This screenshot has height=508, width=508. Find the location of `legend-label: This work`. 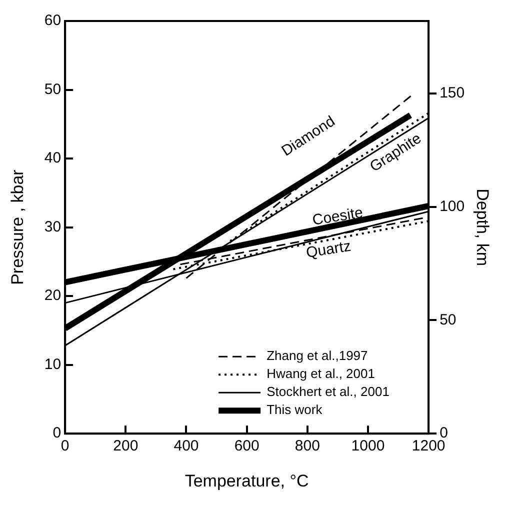

legend-label: This work is located at coordinates (294, 410).